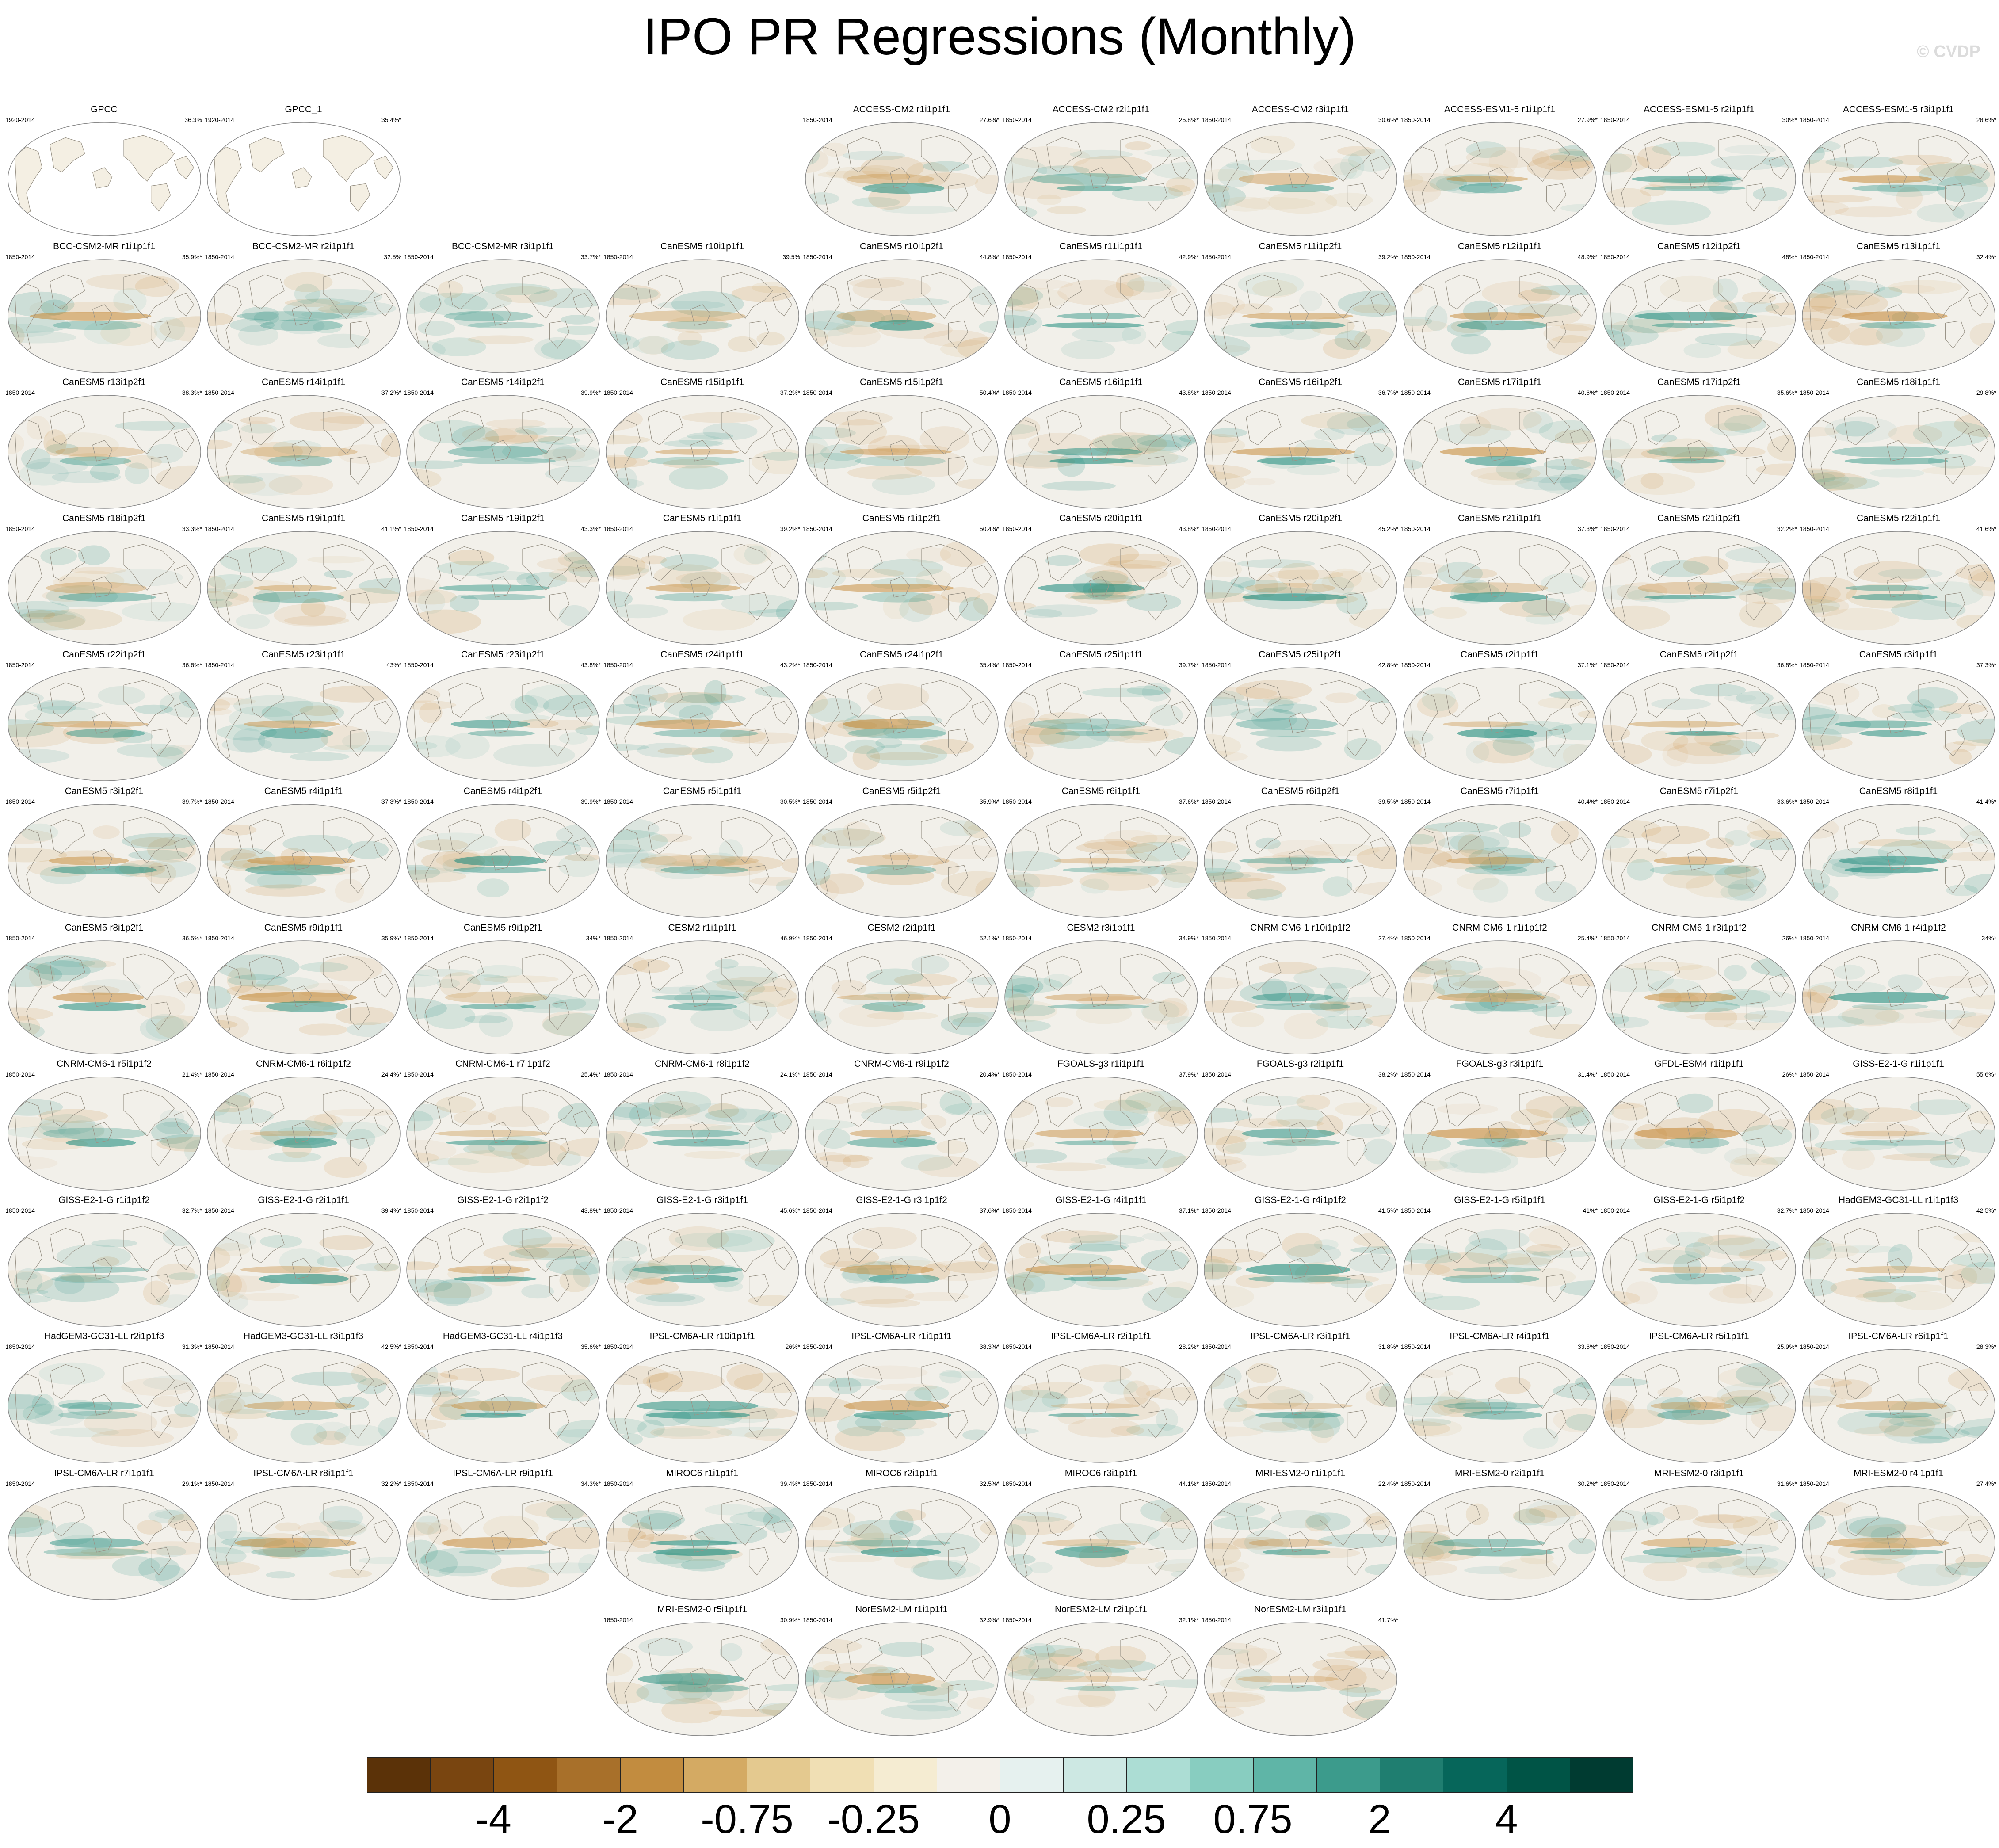 Image resolution: width=1999 pixels, height=1848 pixels. I want to click on panel-variance-explained: 27.6%*, so click(989, 119).